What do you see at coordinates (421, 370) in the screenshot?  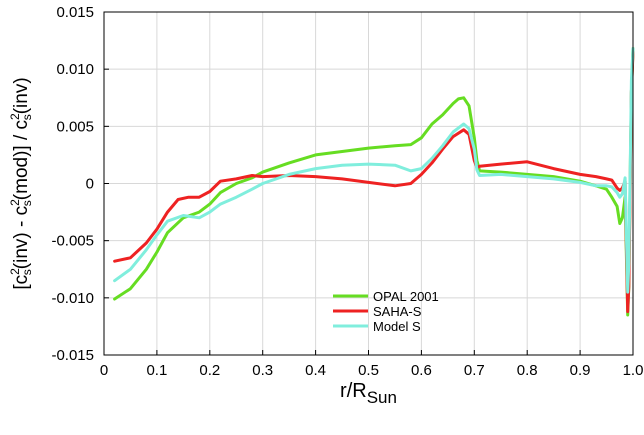 I see `x-tick-label: 0.6` at bounding box center [421, 370].